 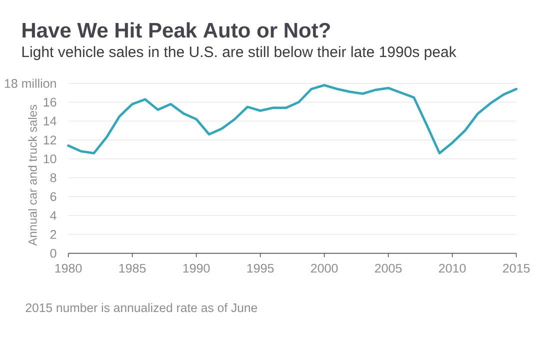 What do you see at coordinates (516, 268) in the screenshot?
I see `x-tick-label: 2015` at bounding box center [516, 268].